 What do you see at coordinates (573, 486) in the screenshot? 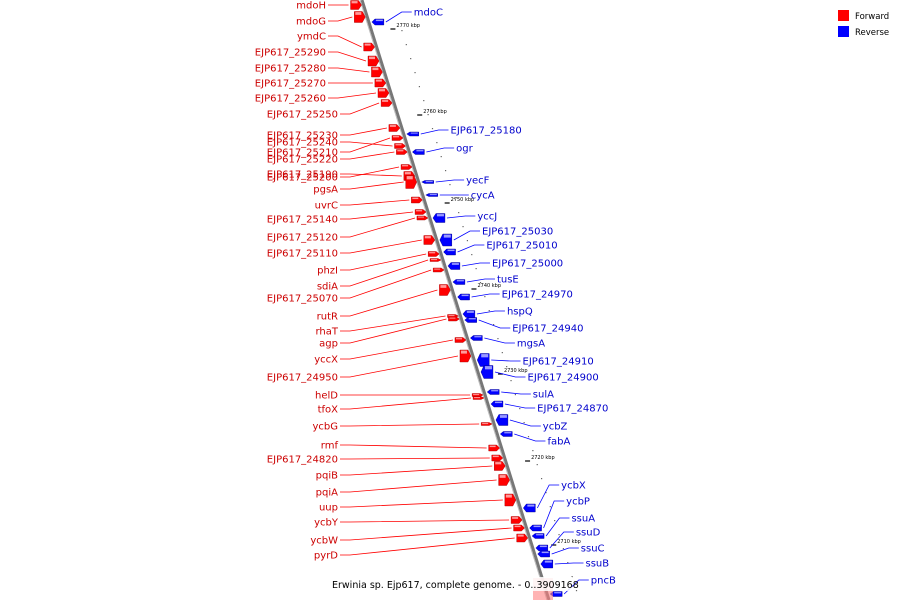
I see `reverse-gene-label: ycbX` at bounding box center [573, 486].